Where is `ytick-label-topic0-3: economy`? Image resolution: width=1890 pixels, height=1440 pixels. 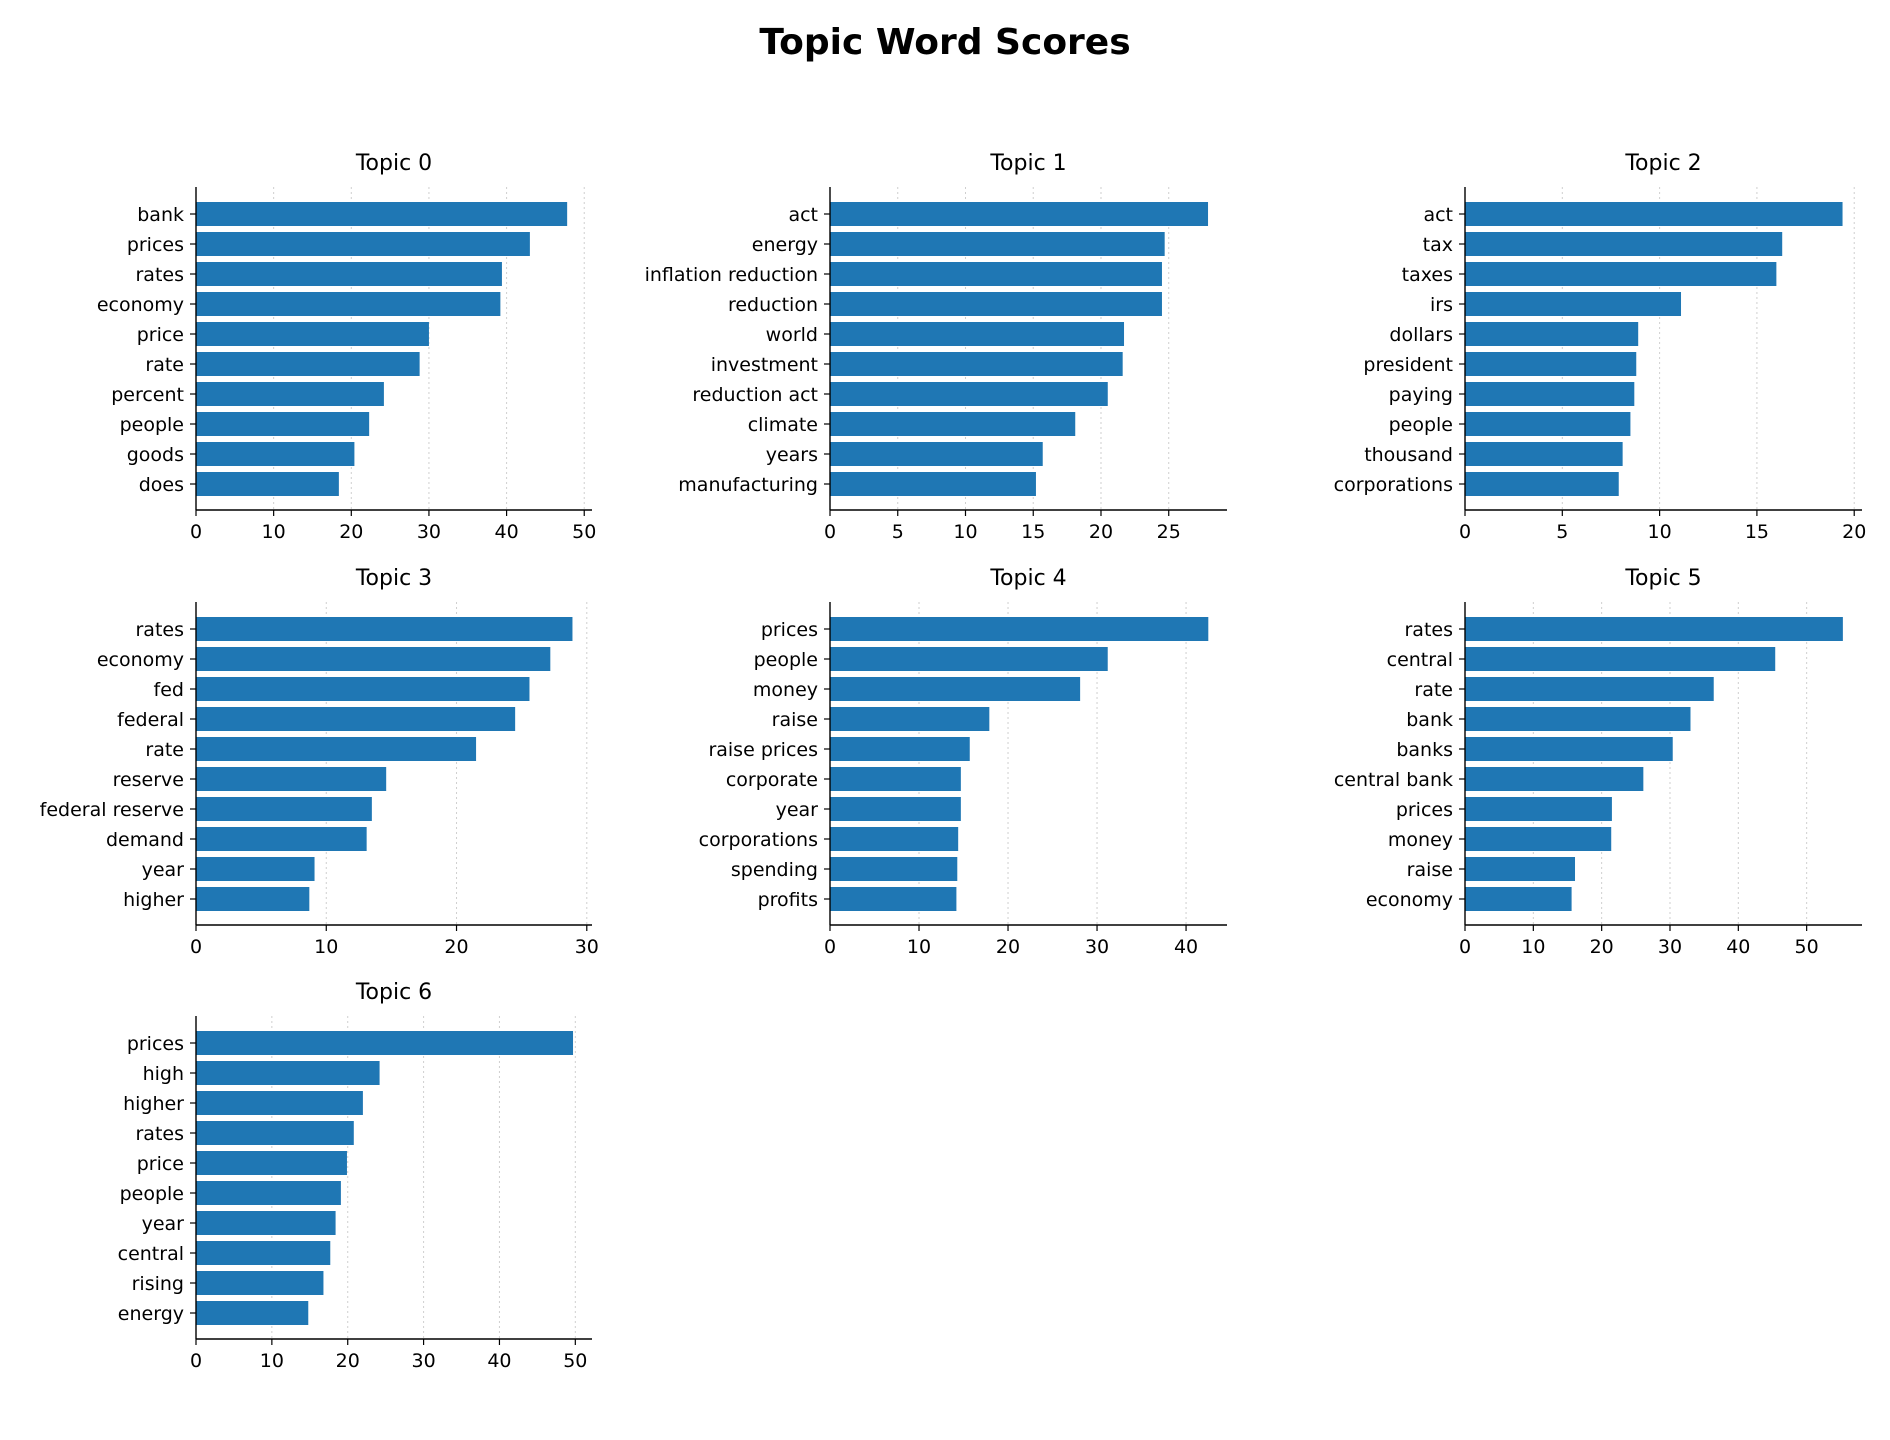
ytick-label-topic0-3: economy is located at coordinates (140, 305).